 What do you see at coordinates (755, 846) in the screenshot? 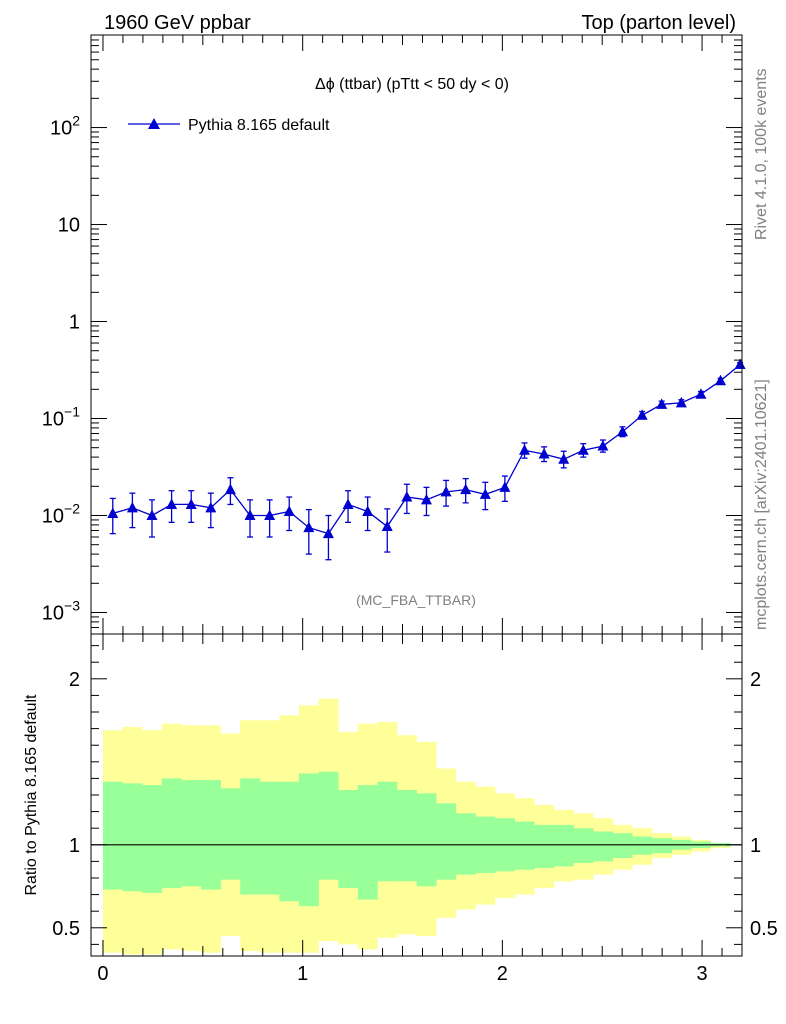
I see `ratio-y-tick-label-right: 1` at bounding box center [755, 846].